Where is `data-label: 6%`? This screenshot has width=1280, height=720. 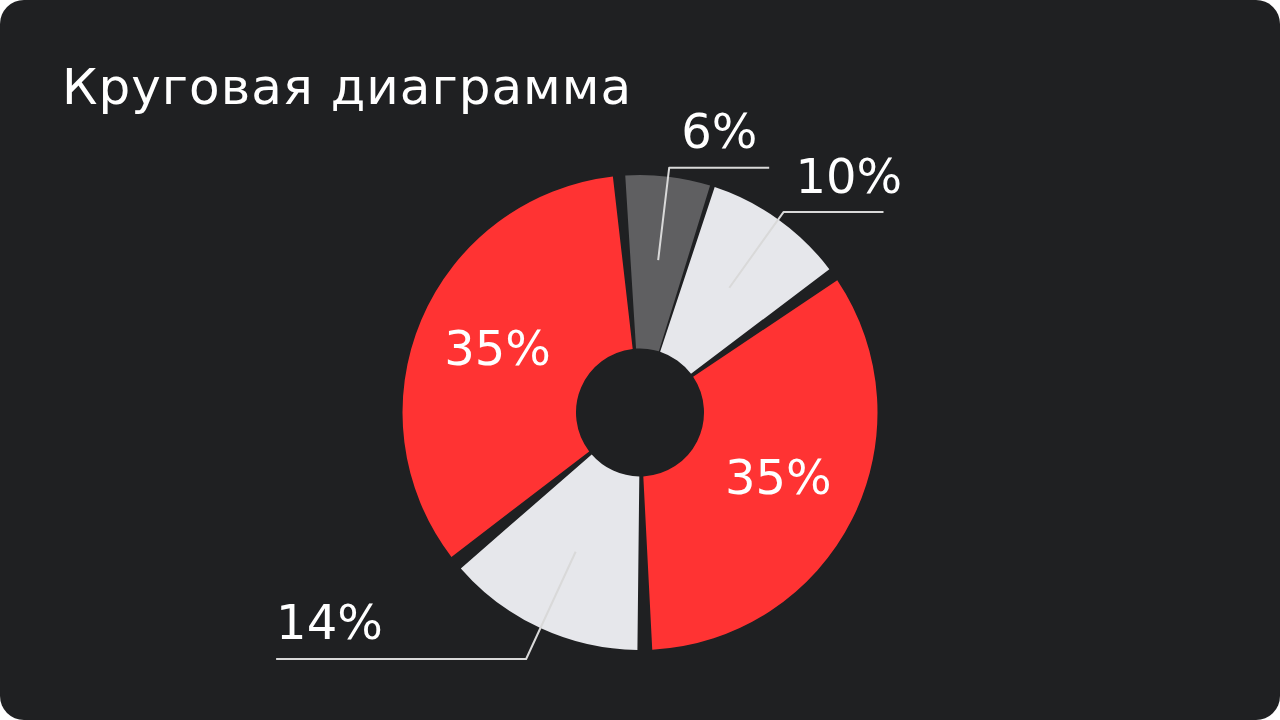
data-label: 6% is located at coordinates (719, 131).